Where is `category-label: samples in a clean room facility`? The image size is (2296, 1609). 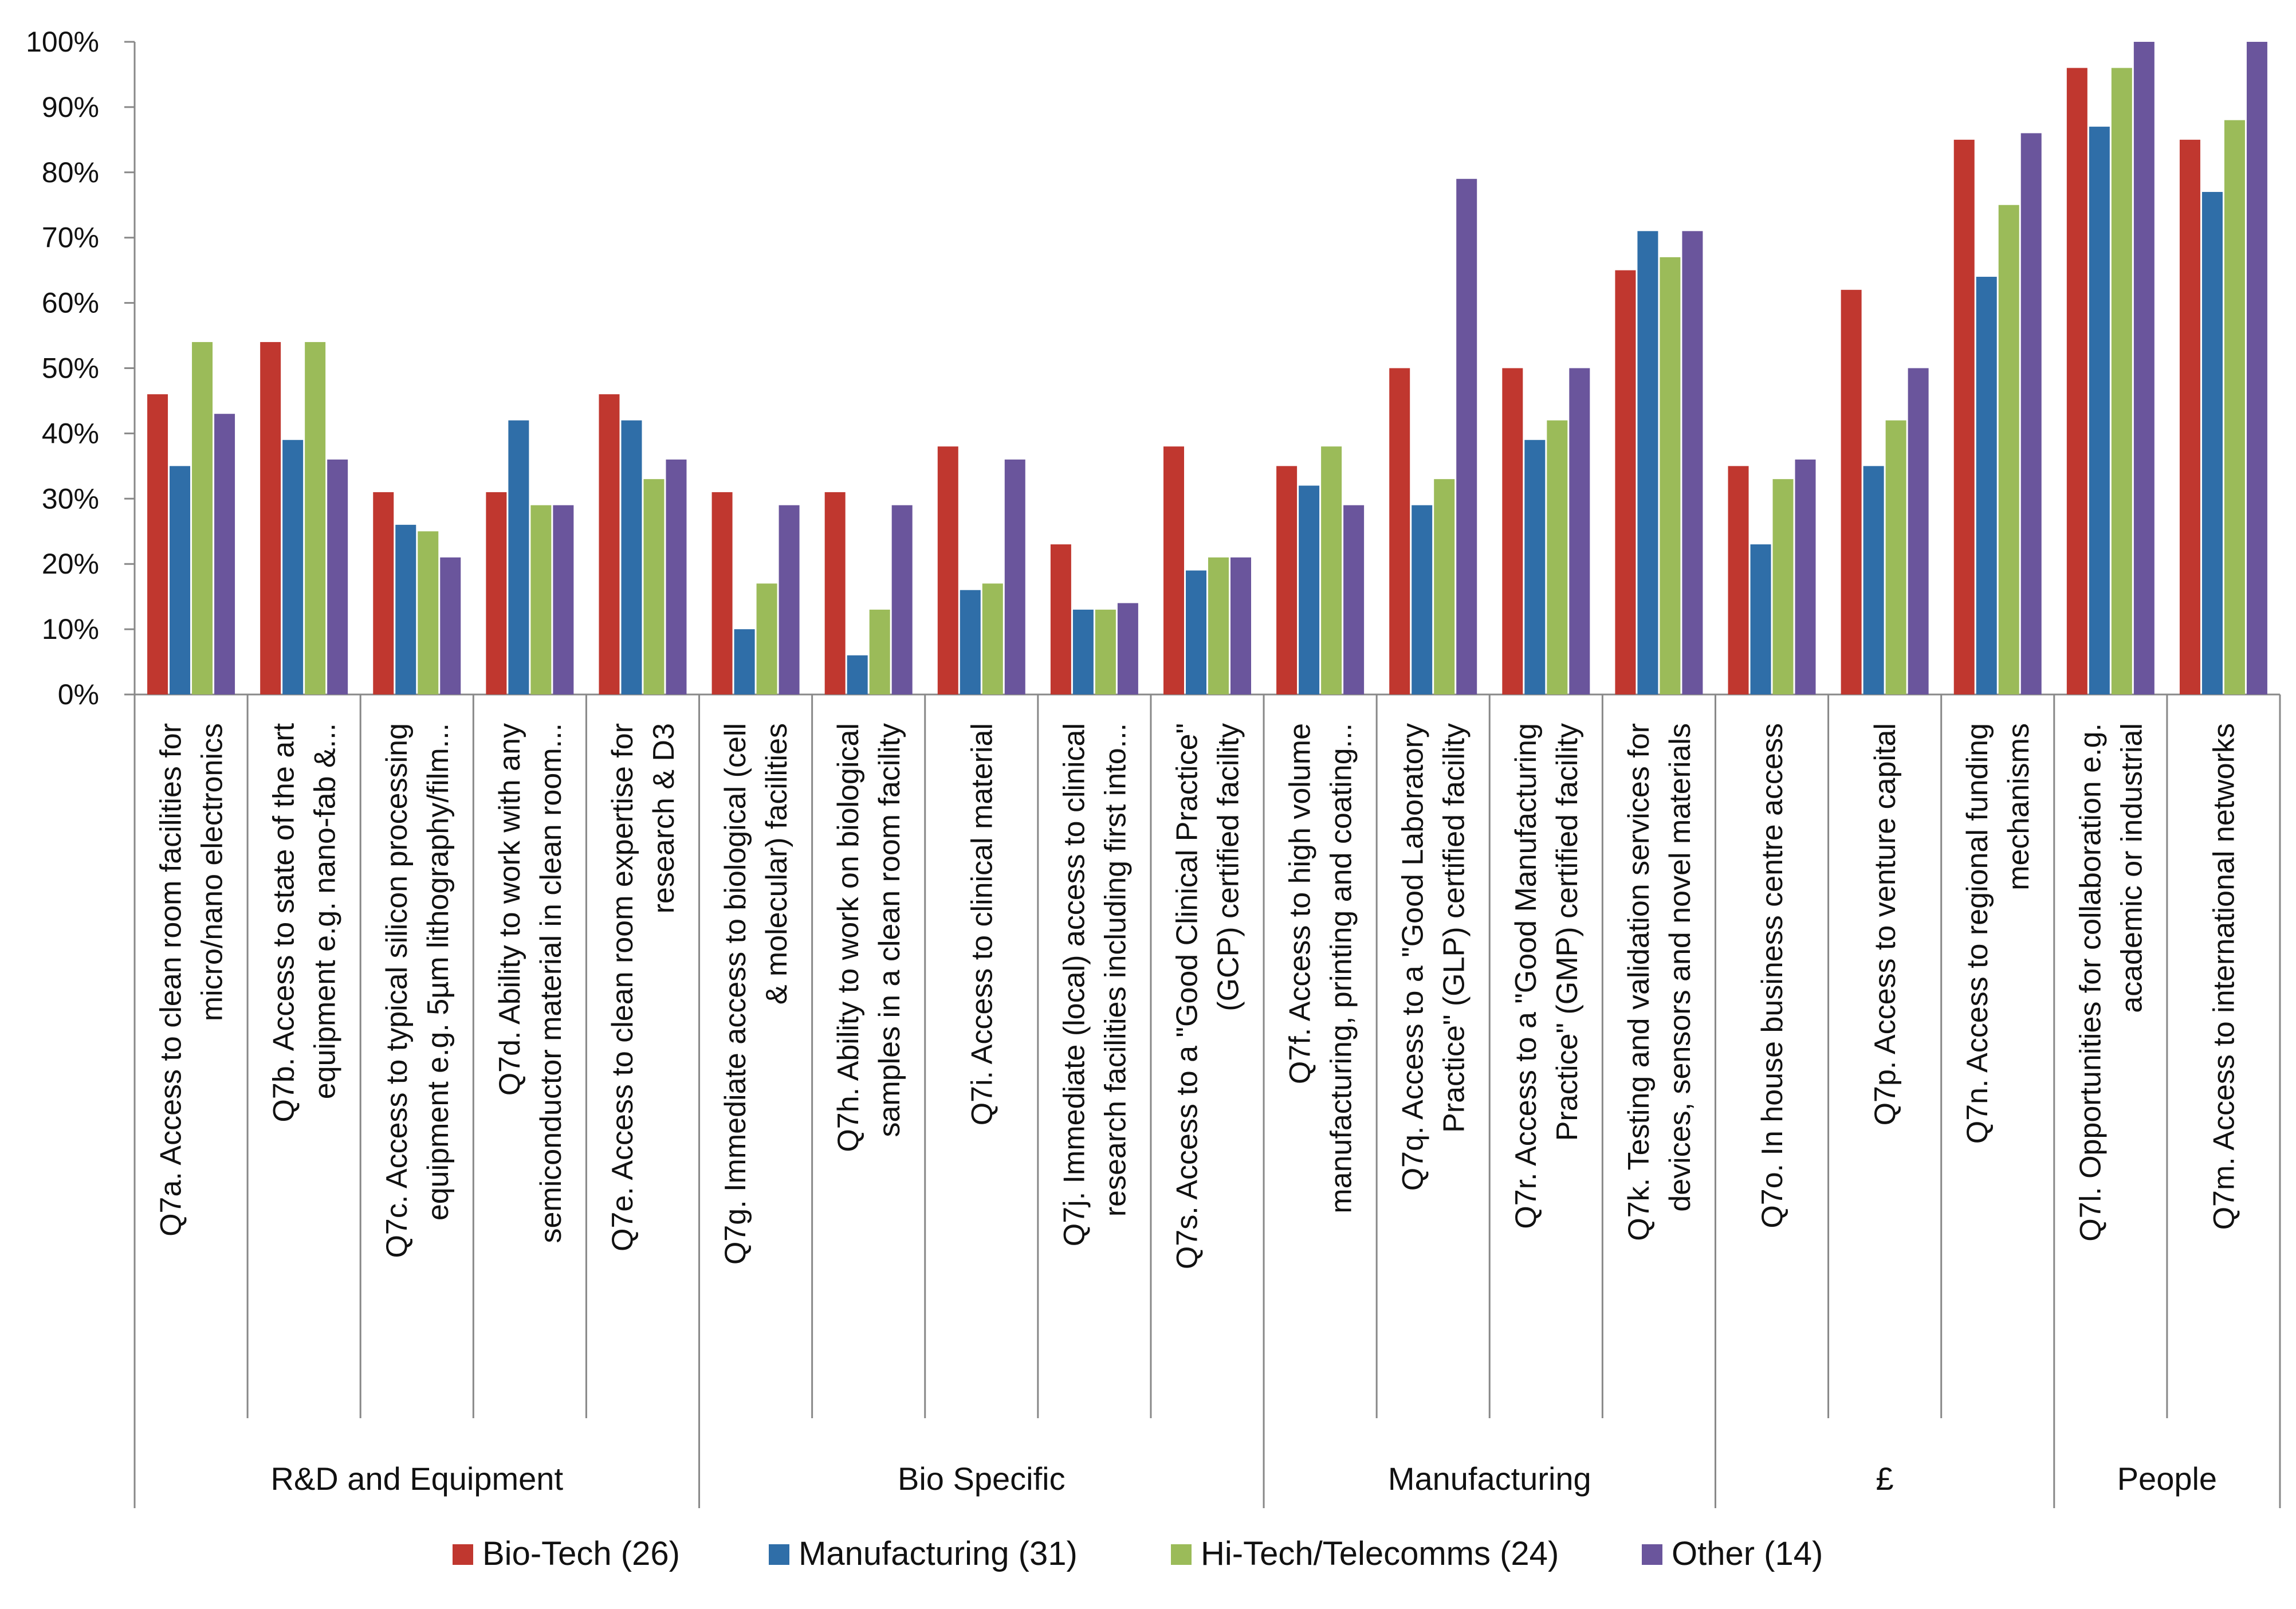
category-label: samples in a clean room facility is located at coordinates (890, 930).